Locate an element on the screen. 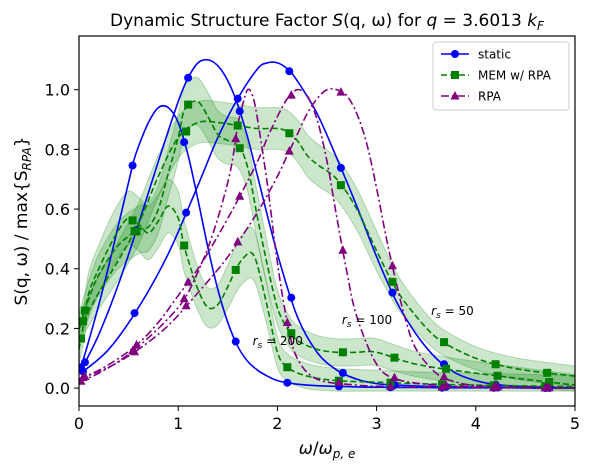  y-axis-ticks: 0.0 0.2 0.4 0.6 0.8 1.0 is located at coordinates (62, 239).